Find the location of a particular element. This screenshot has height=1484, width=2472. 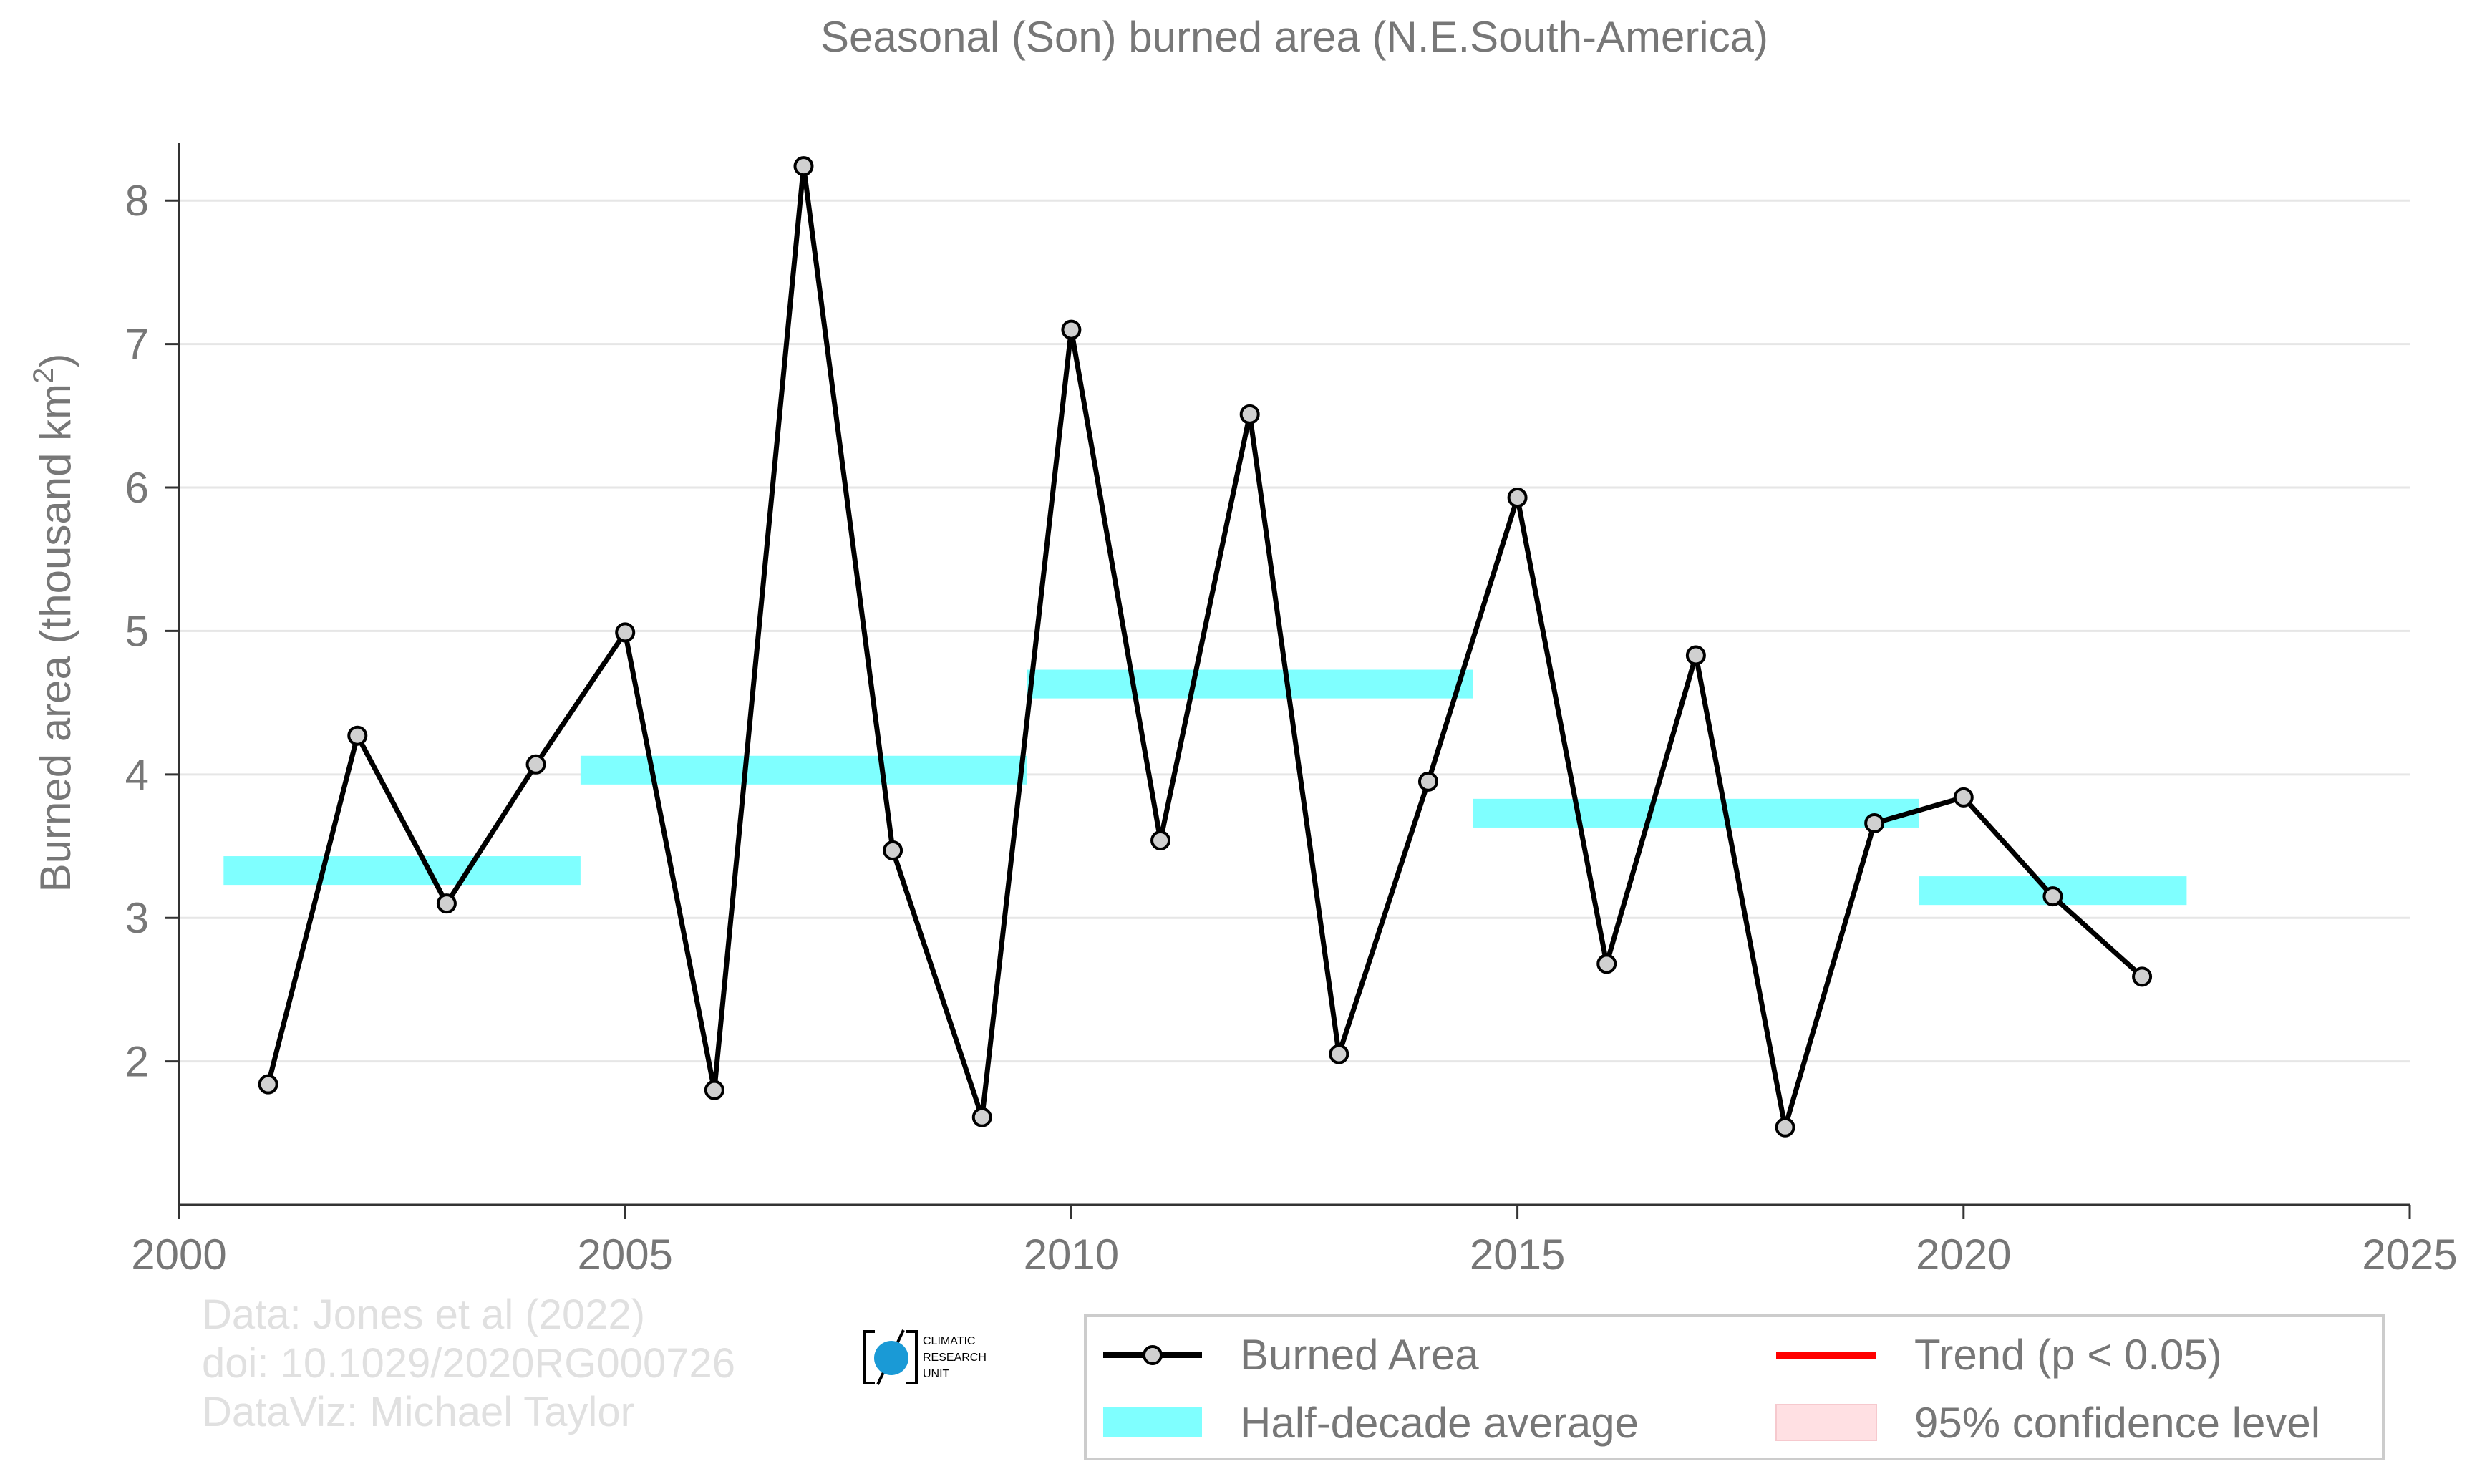

legend-frame is located at coordinates (1734, 1387).